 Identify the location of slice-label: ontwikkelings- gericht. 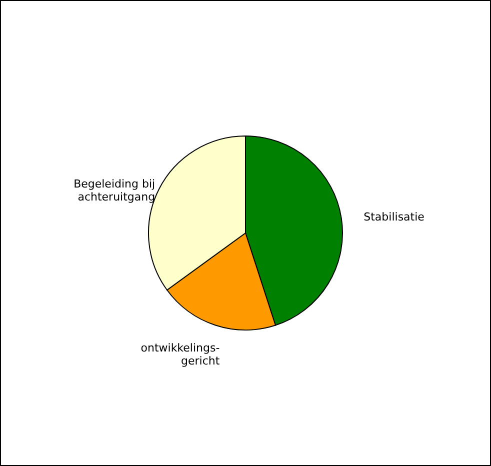
(180, 355).